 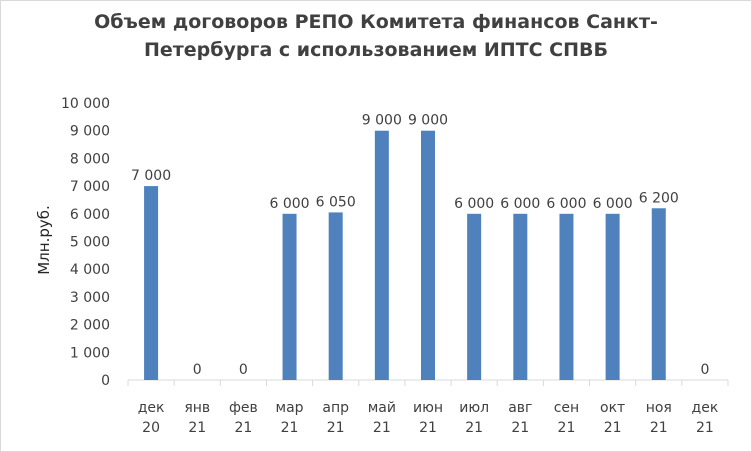 I want to click on x-tick-label: ноя, so click(x=659, y=408).